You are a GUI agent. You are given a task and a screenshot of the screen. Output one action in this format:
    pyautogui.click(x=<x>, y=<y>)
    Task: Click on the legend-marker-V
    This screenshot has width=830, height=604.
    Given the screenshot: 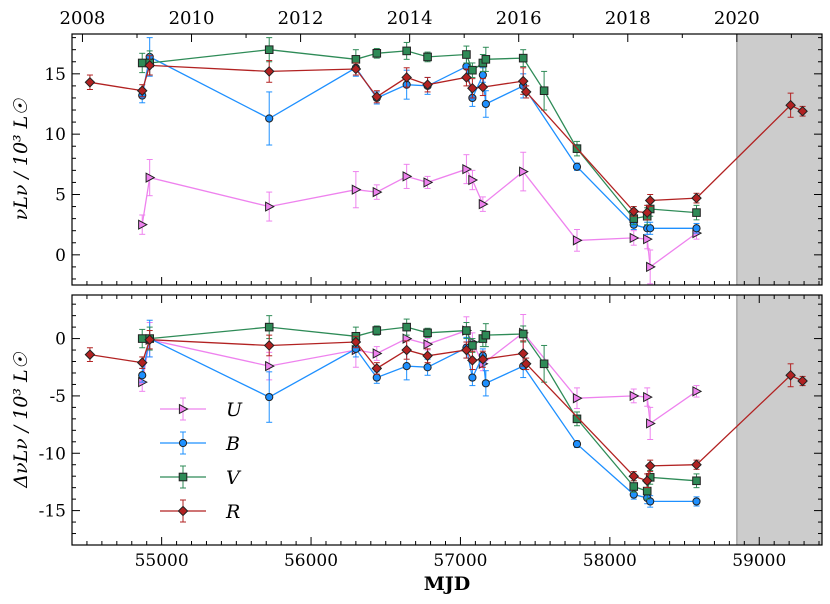 What is the action you would take?
    pyautogui.click(x=183, y=477)
    